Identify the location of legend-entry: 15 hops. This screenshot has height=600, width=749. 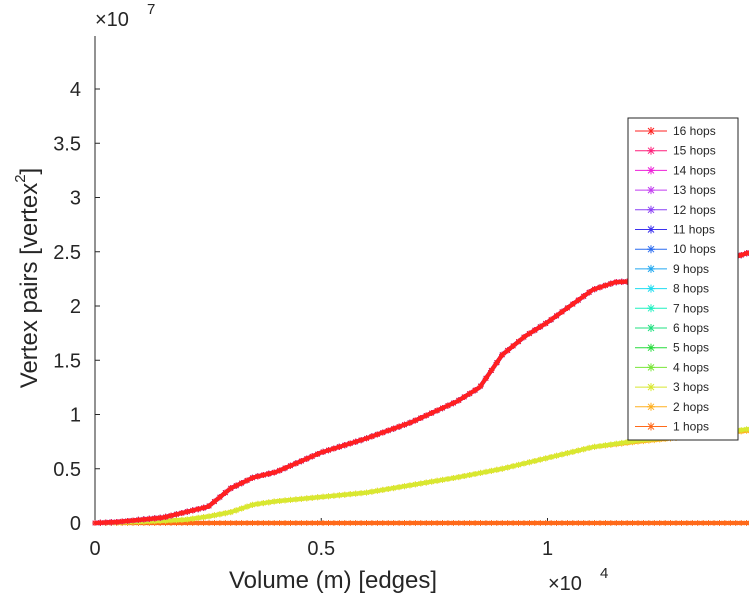
(675, 151).